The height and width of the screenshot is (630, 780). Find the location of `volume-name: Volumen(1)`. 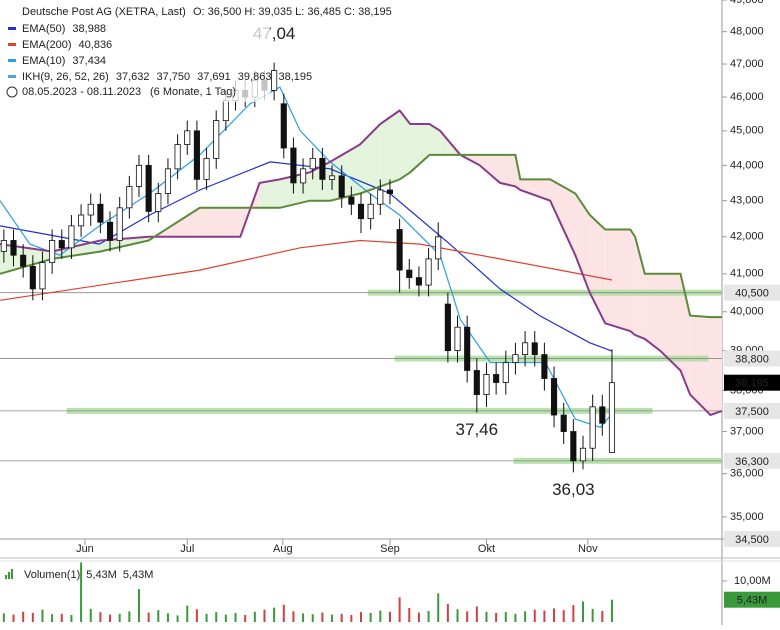

volume-name: Volumen(1) is located at coordinates (52, 575).